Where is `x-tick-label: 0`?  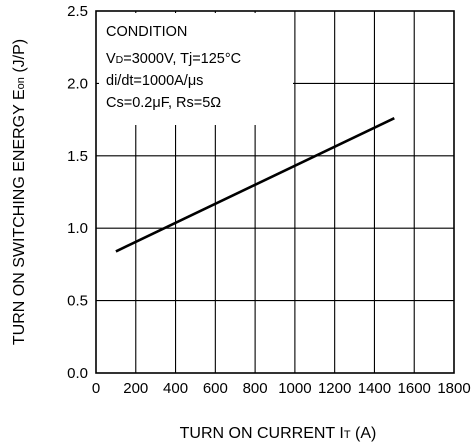
x-tick-label: 0 is located at coordinates (96, 388).